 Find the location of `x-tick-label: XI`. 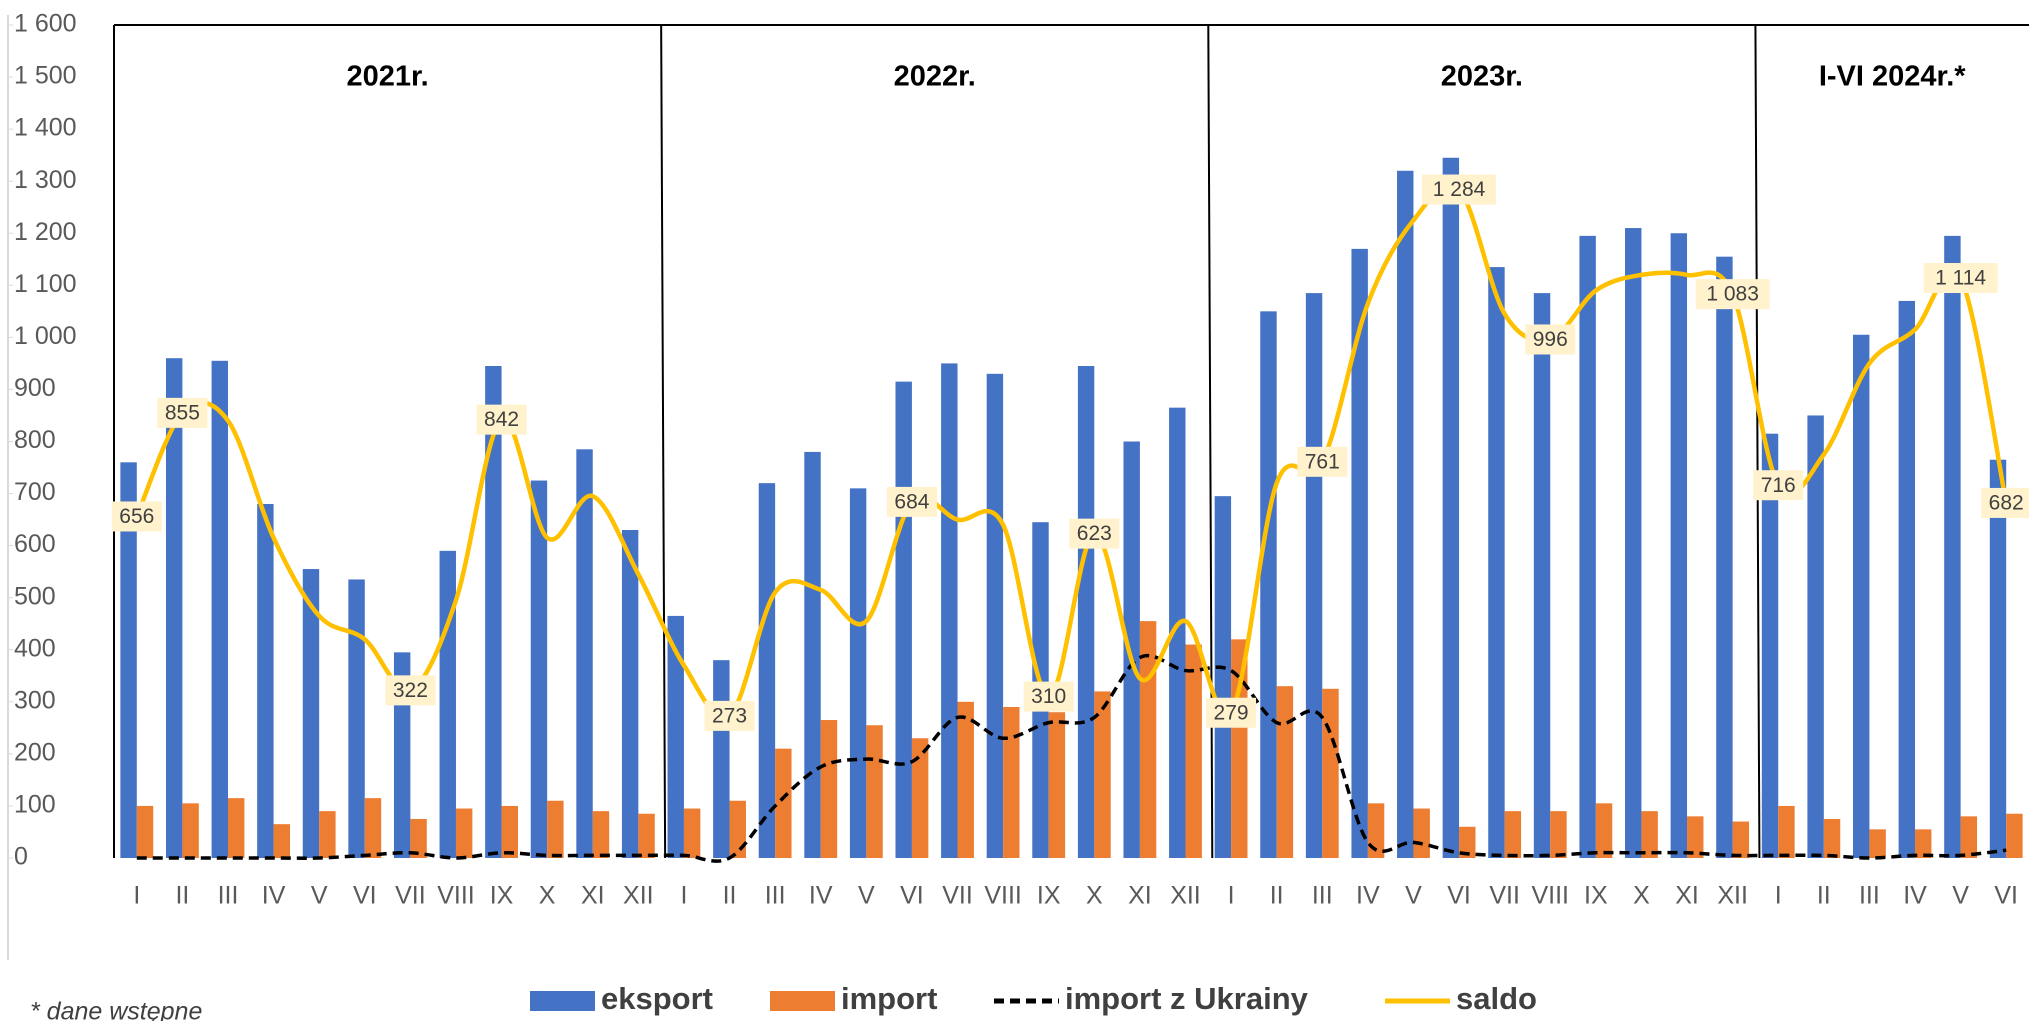

x-tick-label: XI is located at coordinates (593, 896).